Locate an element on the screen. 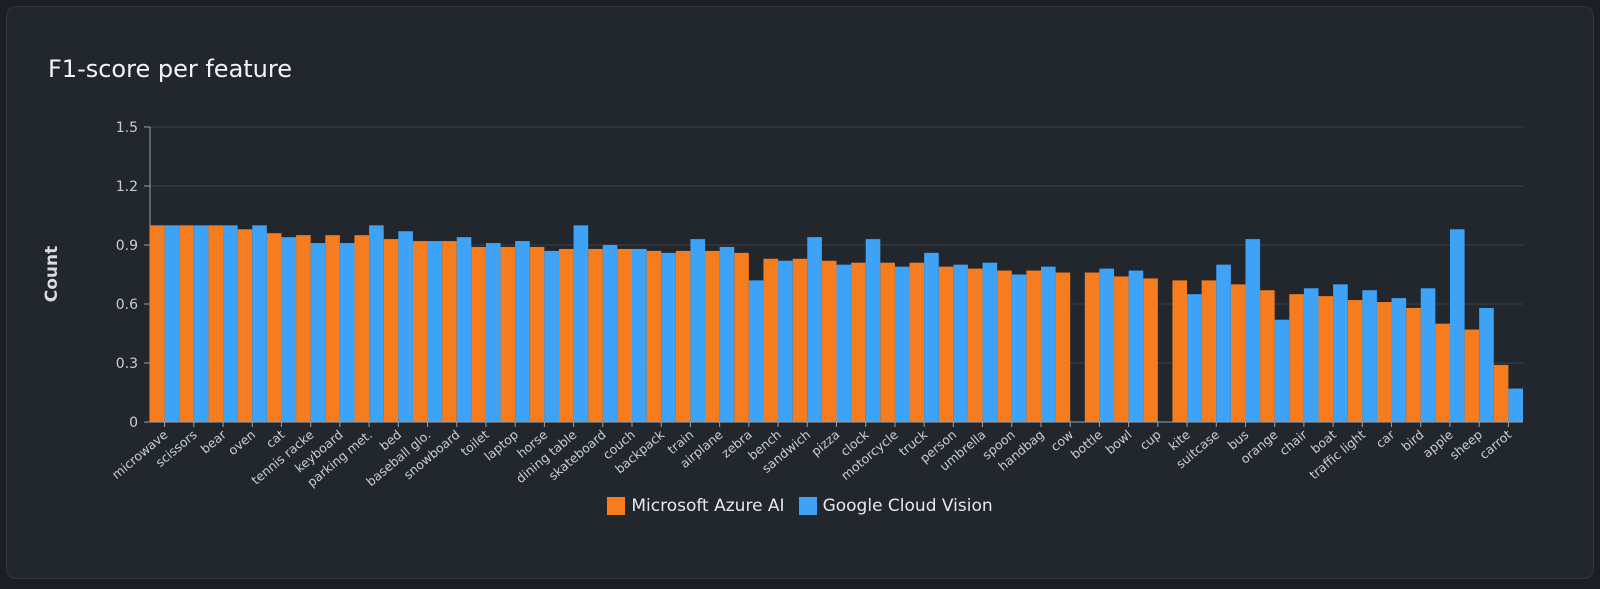 This screenshot has height=589, width=1600. y-tick-label: 1.5 is located at coordinates (127, 128).